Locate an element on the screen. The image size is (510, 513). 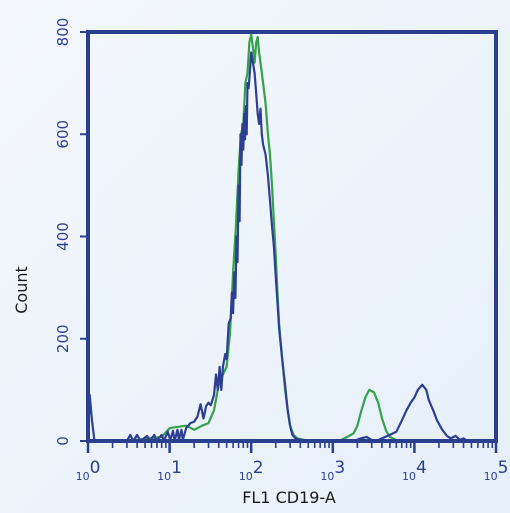
x-tick-label: 10¹ is located at coordinates (169, 470).